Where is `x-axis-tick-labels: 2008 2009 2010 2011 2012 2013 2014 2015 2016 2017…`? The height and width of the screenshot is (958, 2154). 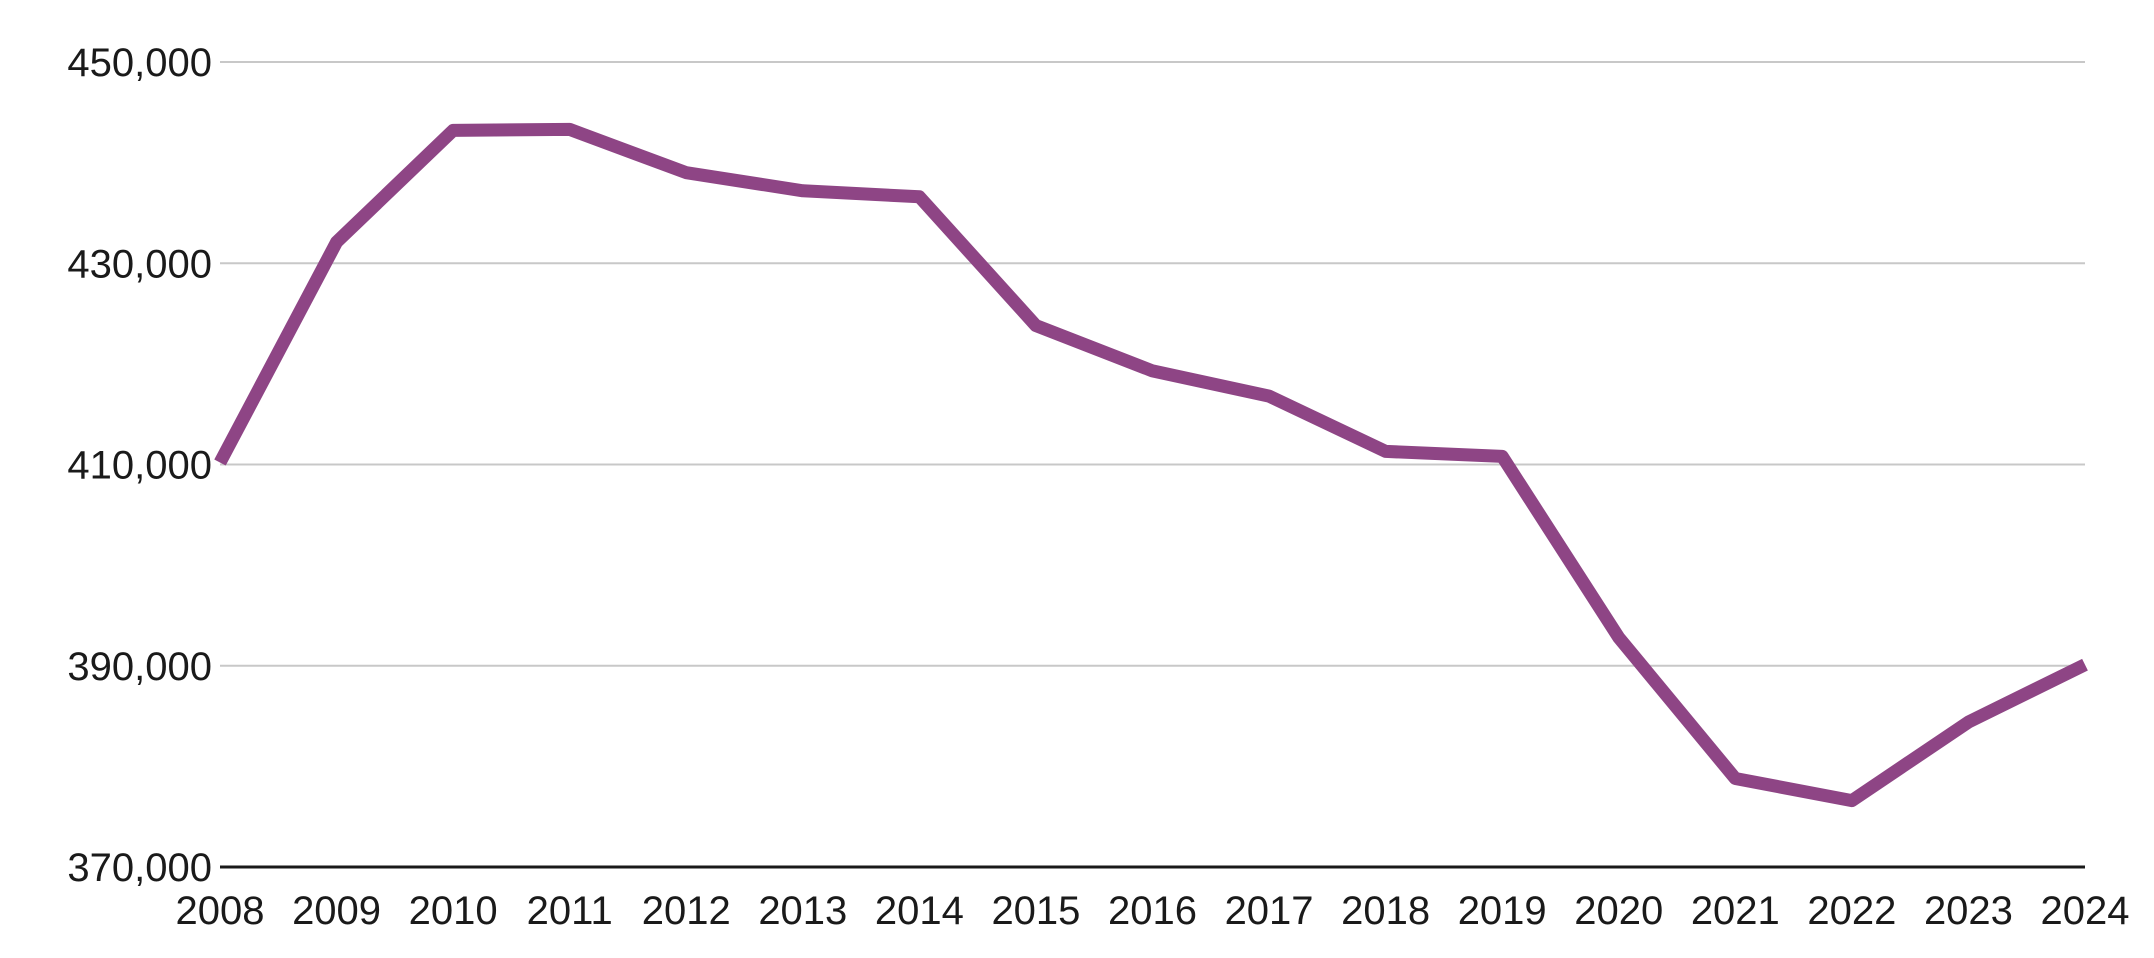
x-axis-tick-labels: 2008 2009 2010 2011 2012 2013 2014 2015 2016 2017… is located at coordinates (1153, 911).